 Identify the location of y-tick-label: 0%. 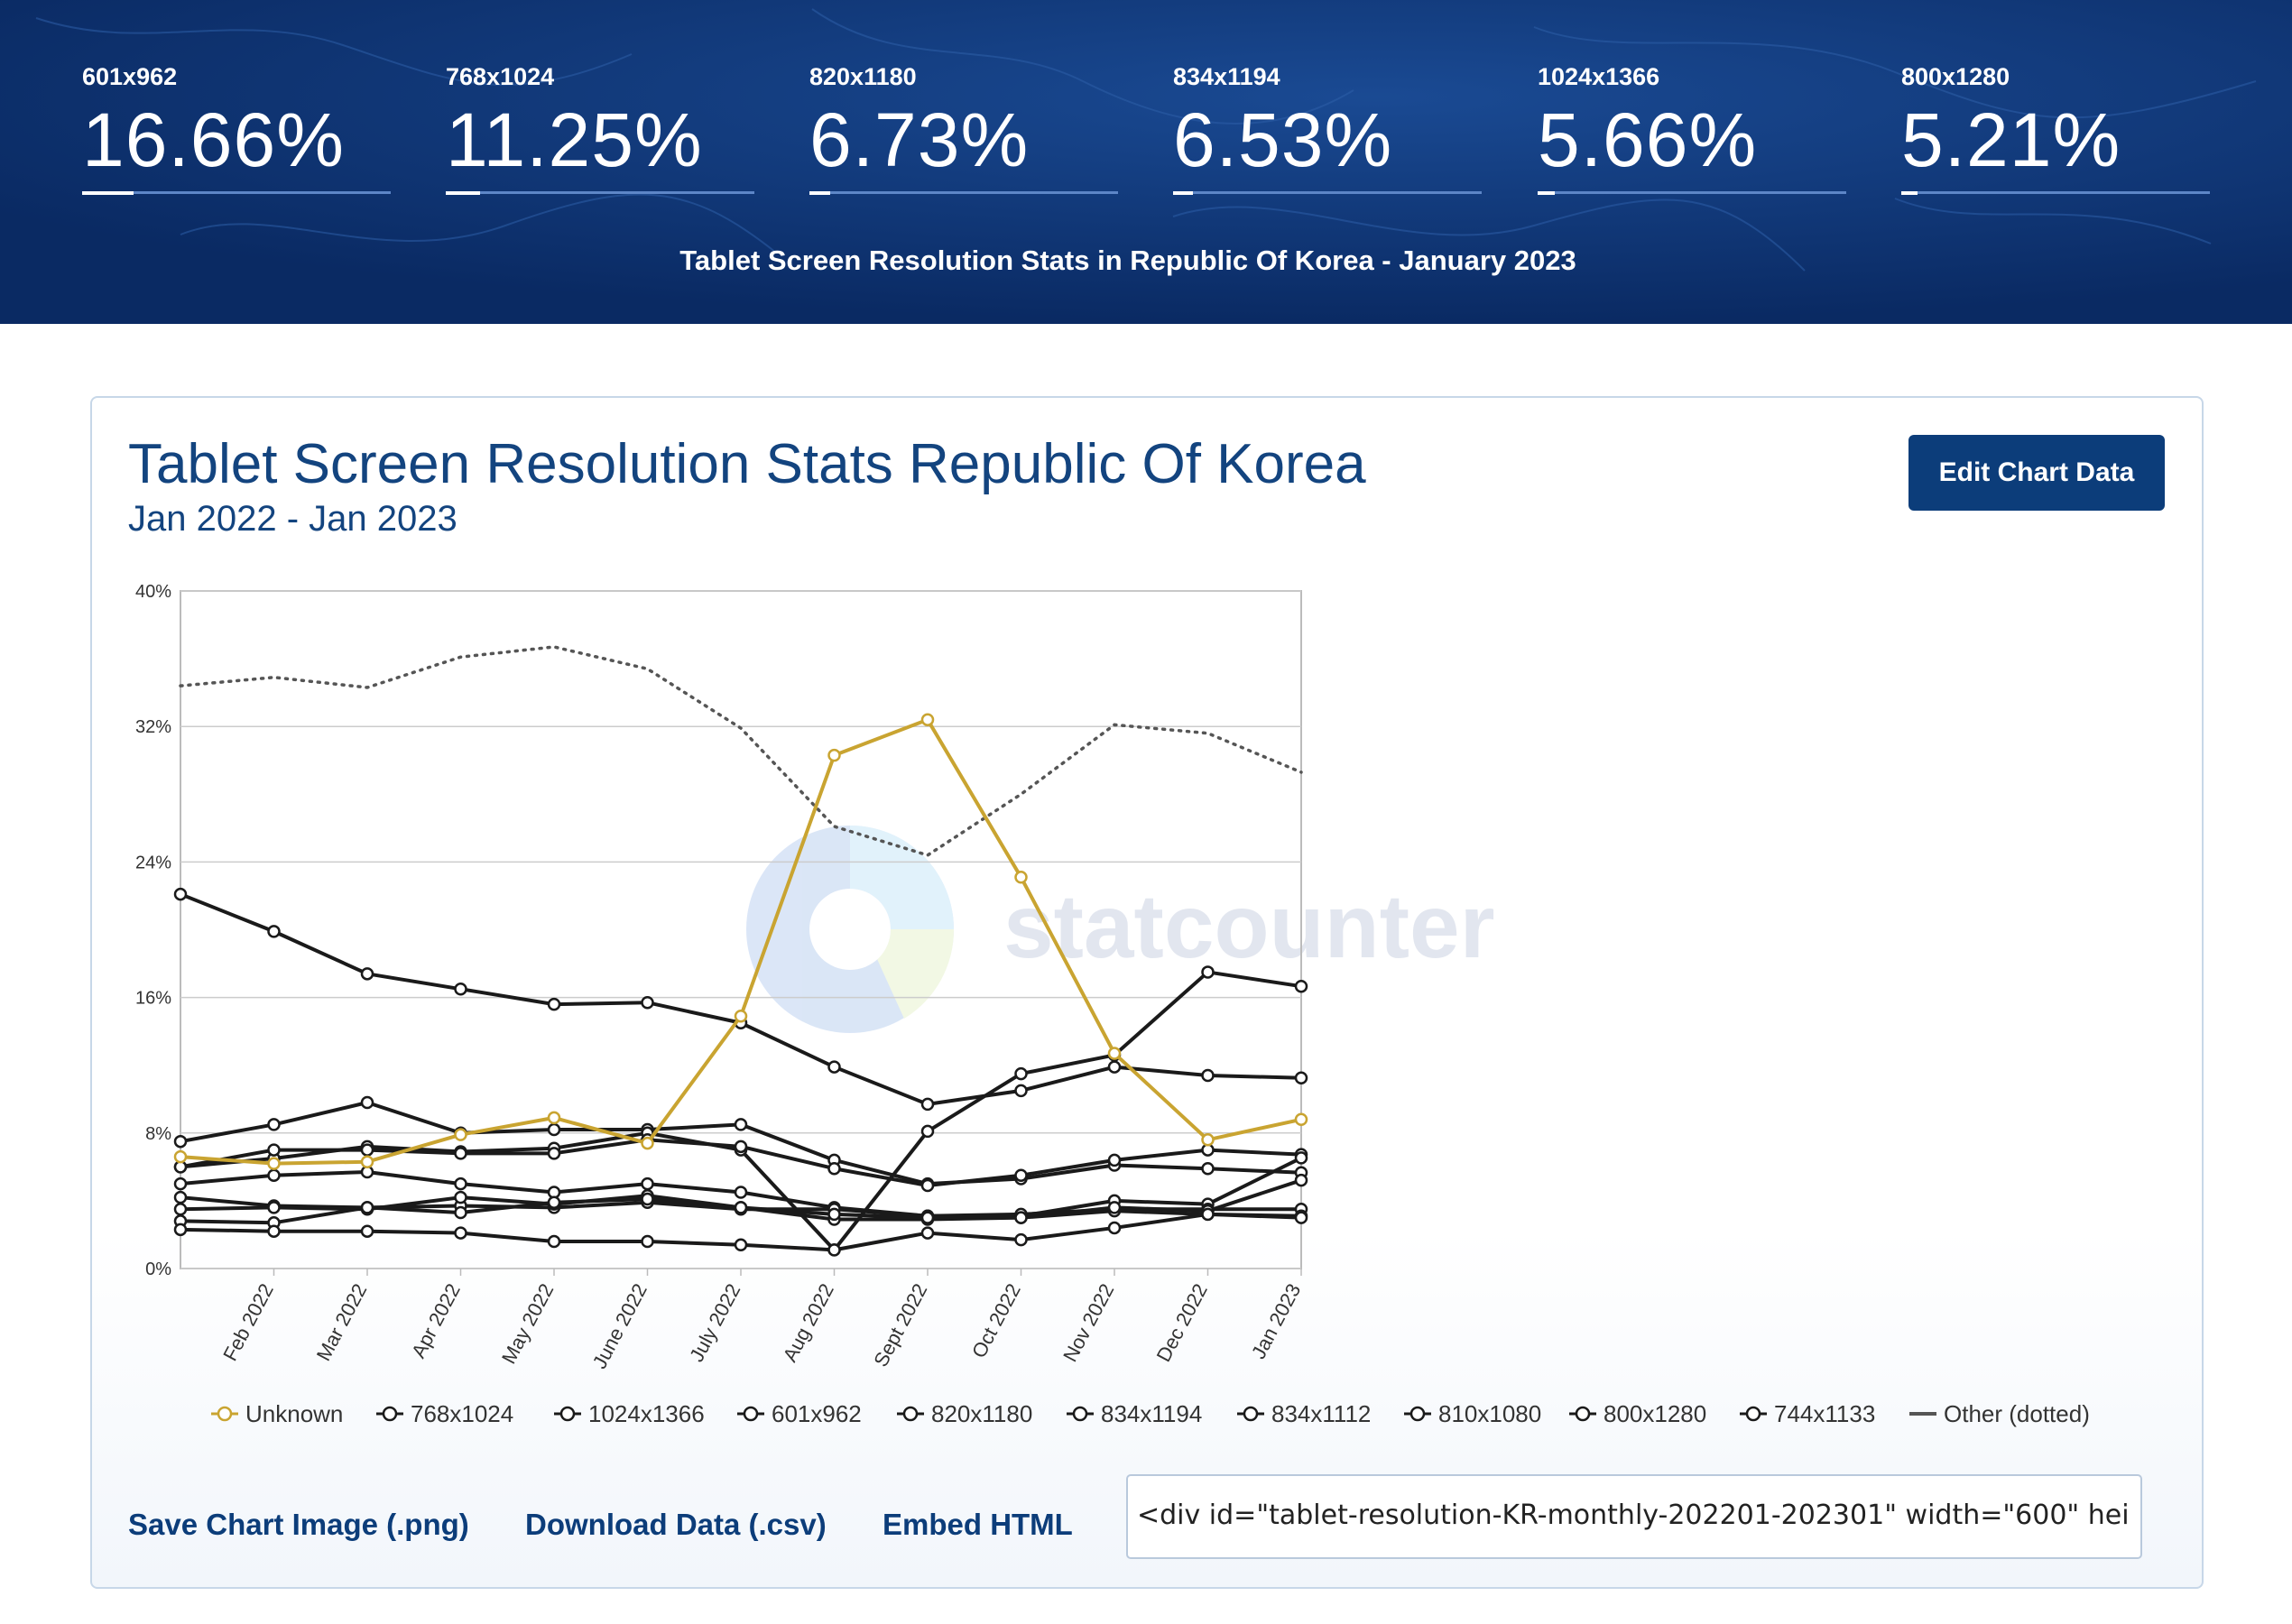
(158, 1270).